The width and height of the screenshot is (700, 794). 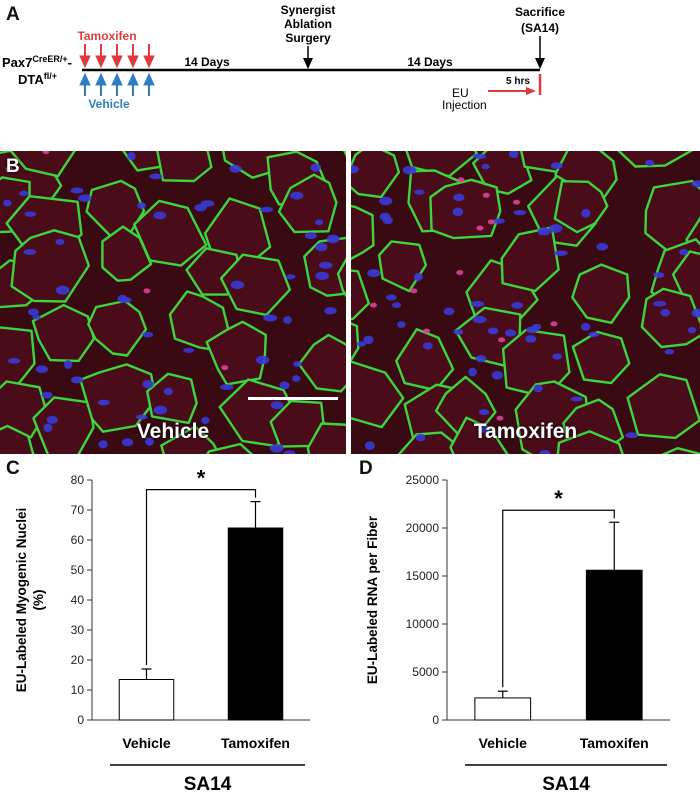 What do you see at coordinates (540, 28) in the screenshot?
I see `sacrifice-label-2: (SA14)` at bounding box center [540, 28].